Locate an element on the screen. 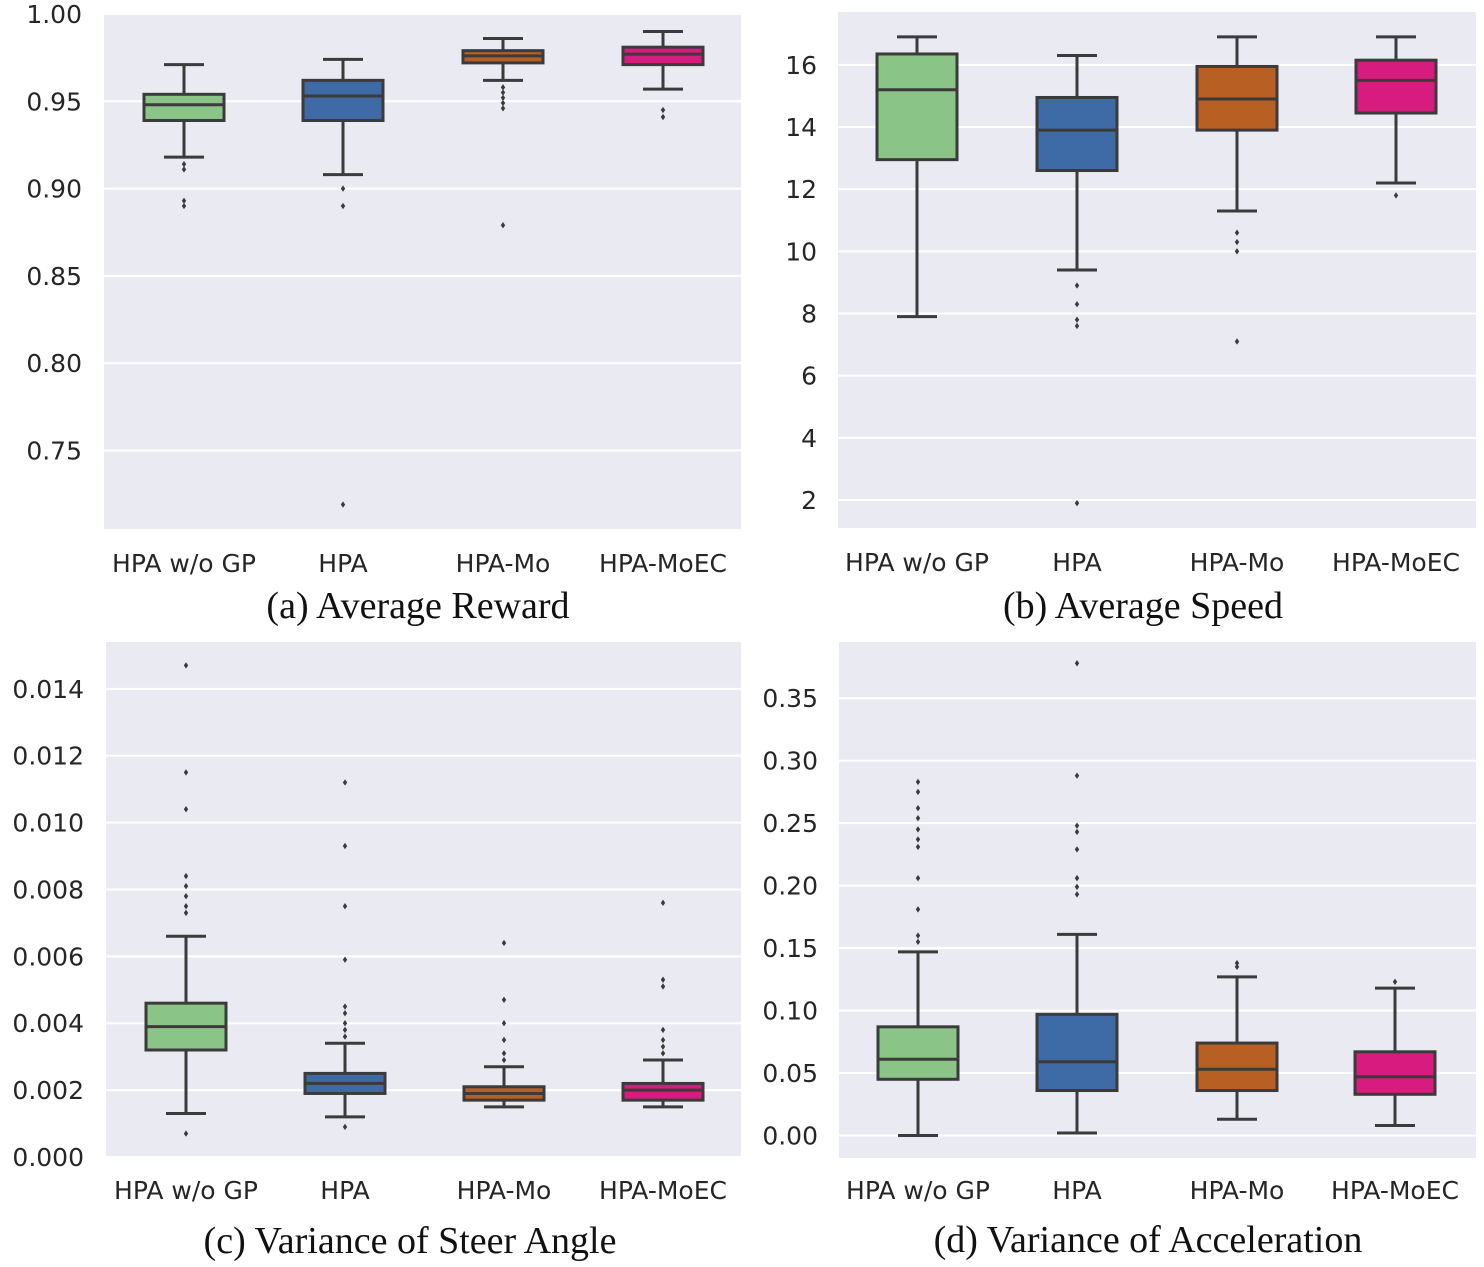  y-tick-label: 16 is located at coordinates (801, 65).